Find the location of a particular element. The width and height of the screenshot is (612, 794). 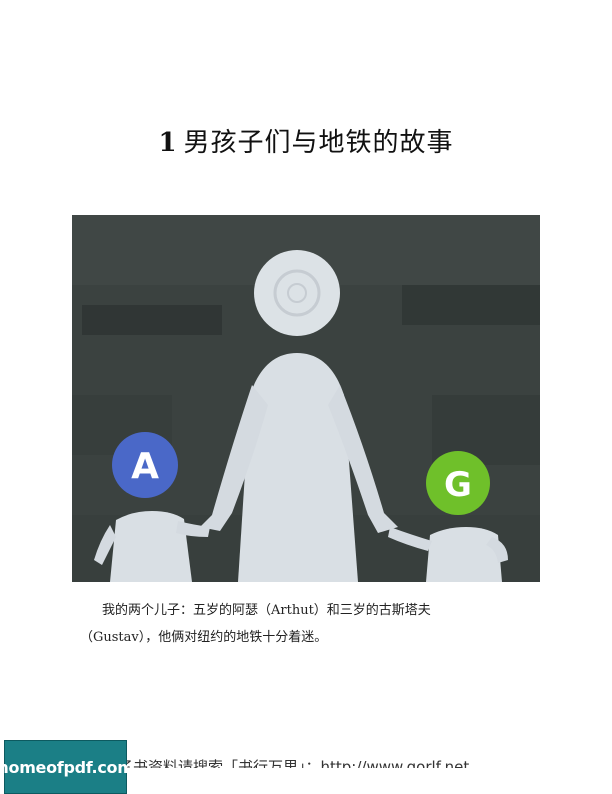

chapter-title: 1 男孩子们与地铁的故事 is located at coordinates (306, 140).